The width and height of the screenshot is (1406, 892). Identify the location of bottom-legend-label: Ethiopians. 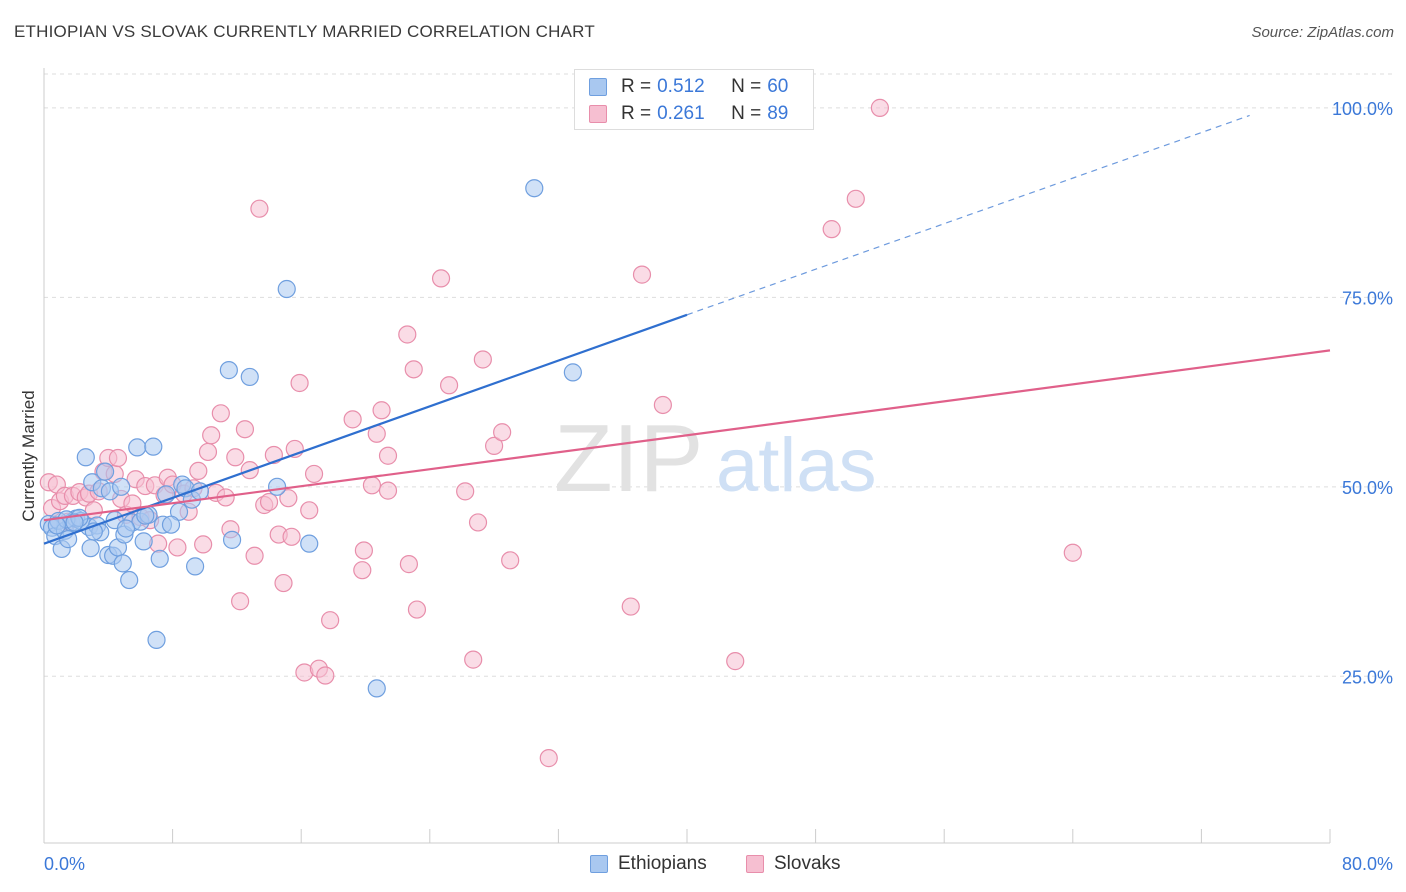
(662, 863).